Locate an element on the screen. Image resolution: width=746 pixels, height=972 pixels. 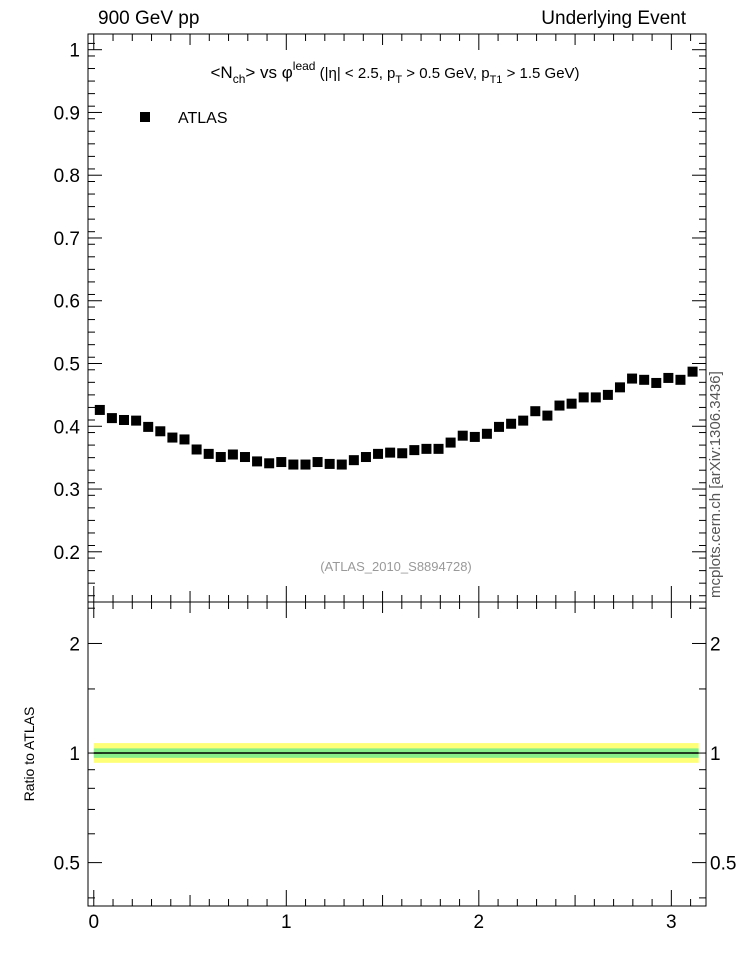
main-ytick-label: 0.9 is located at coordinates (67, 113).